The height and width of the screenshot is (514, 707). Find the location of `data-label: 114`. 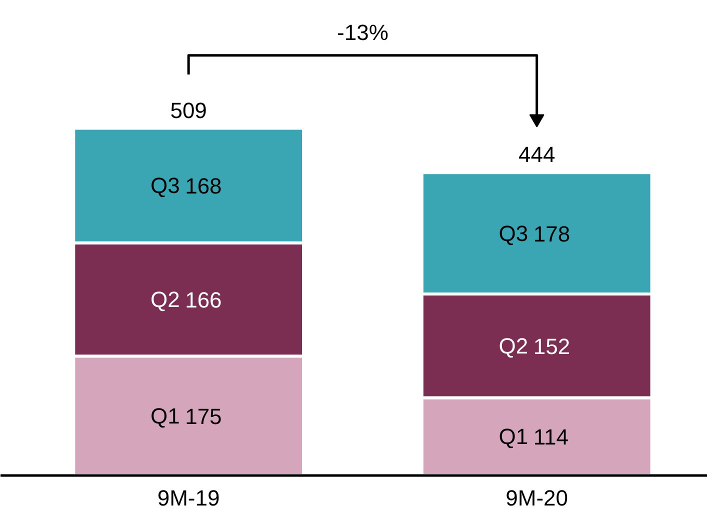

data-label: 114 is located at coordinates (550, 437).